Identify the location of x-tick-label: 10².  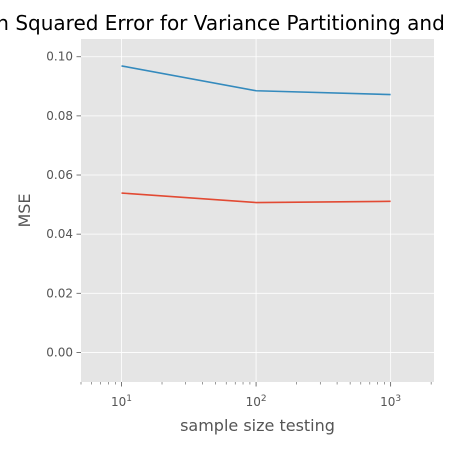
(256, 401).